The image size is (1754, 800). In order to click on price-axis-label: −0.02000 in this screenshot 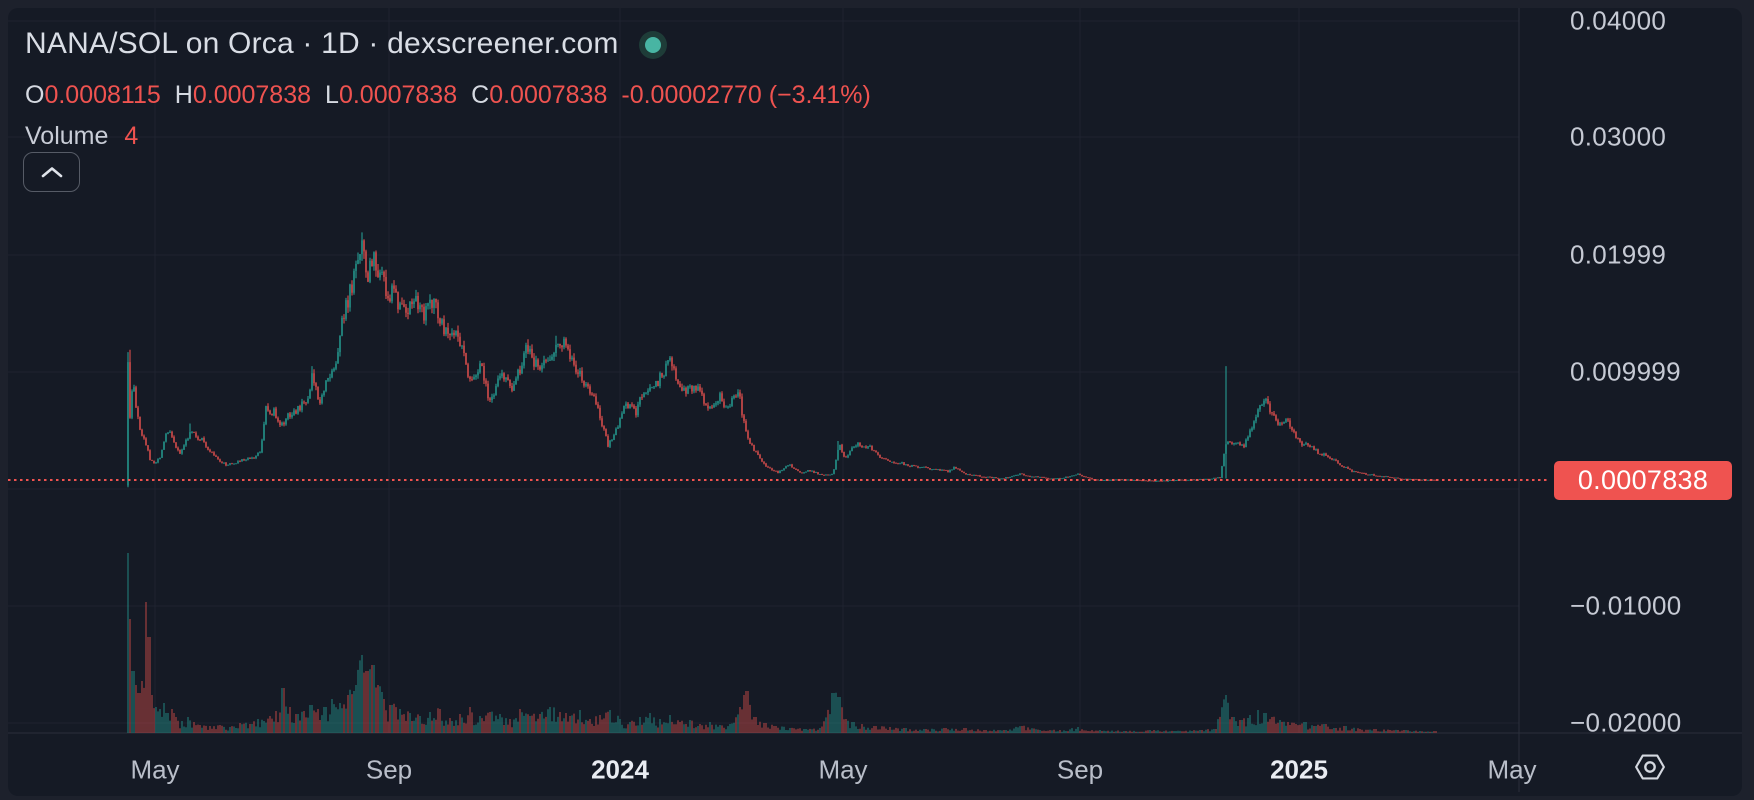, I will do `click(1626, 722)`.